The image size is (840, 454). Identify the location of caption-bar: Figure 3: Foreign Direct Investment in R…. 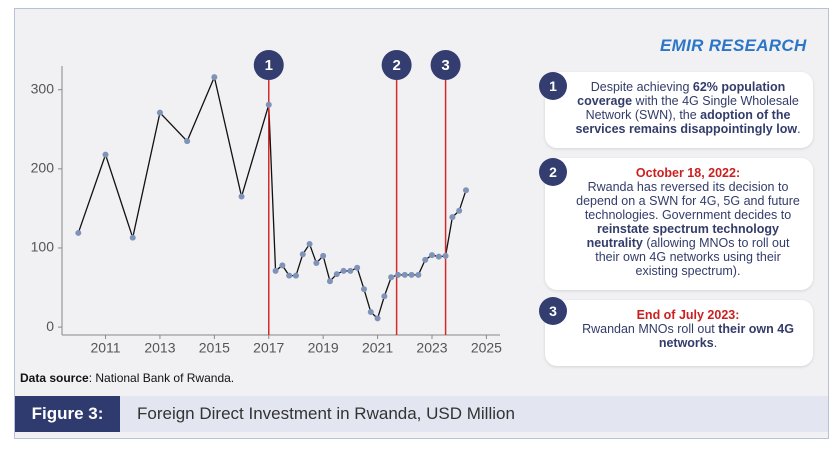
(421, 414).